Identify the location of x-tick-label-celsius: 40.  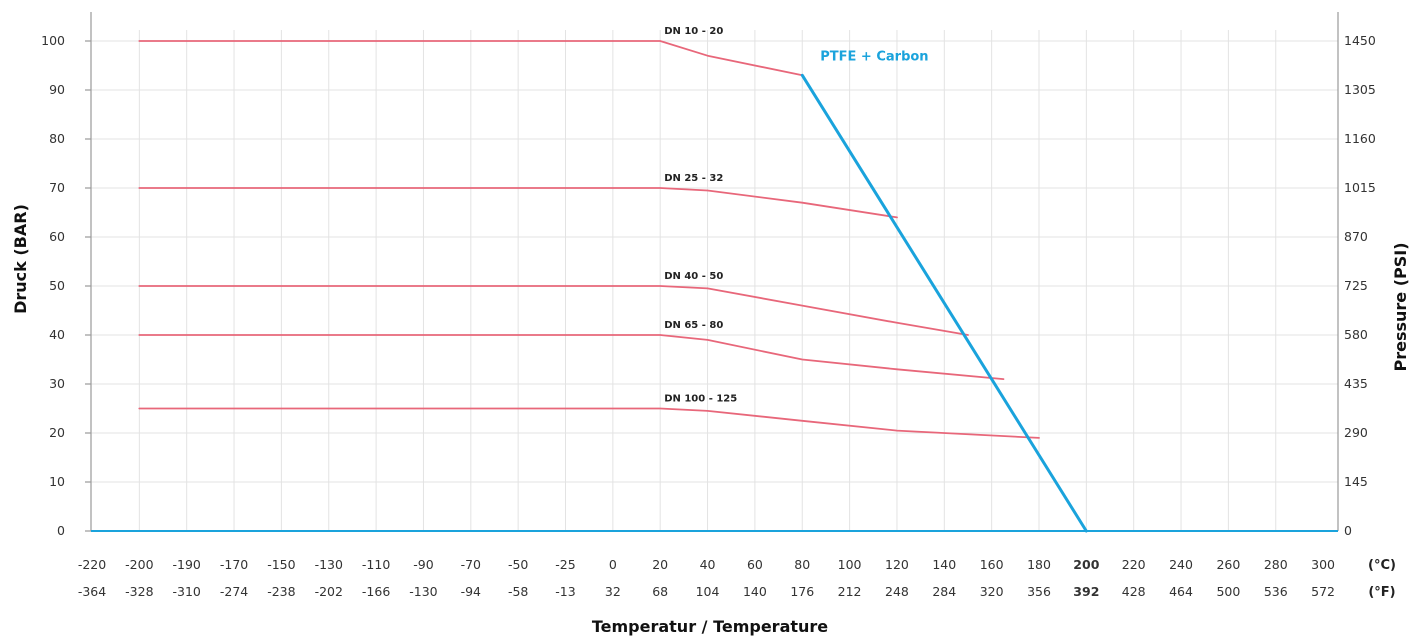
(708, 564).